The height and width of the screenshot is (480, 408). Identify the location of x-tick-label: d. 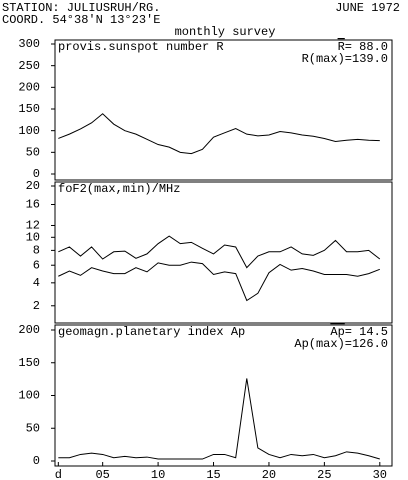
(58, 474).